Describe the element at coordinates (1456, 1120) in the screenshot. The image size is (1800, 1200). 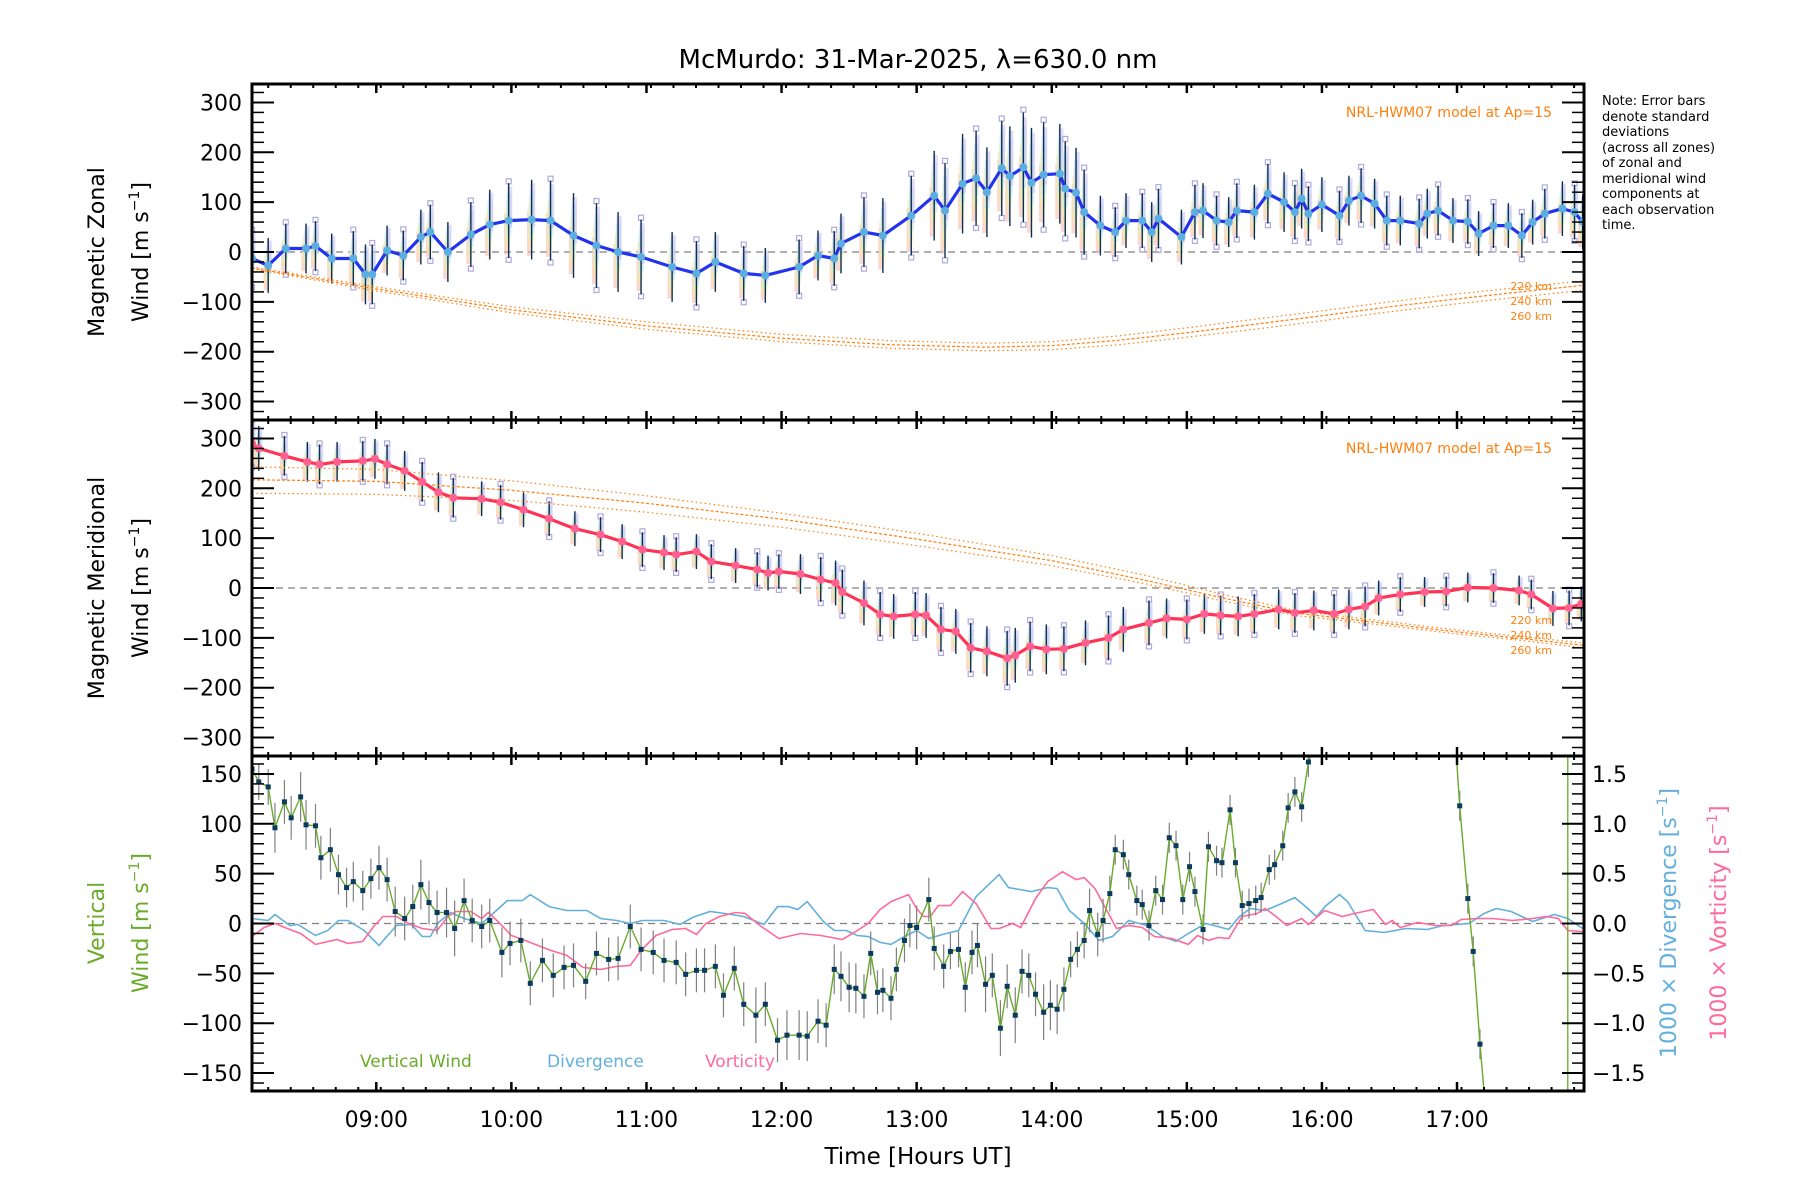
I see `x-tick-label: 17:00` at that location.